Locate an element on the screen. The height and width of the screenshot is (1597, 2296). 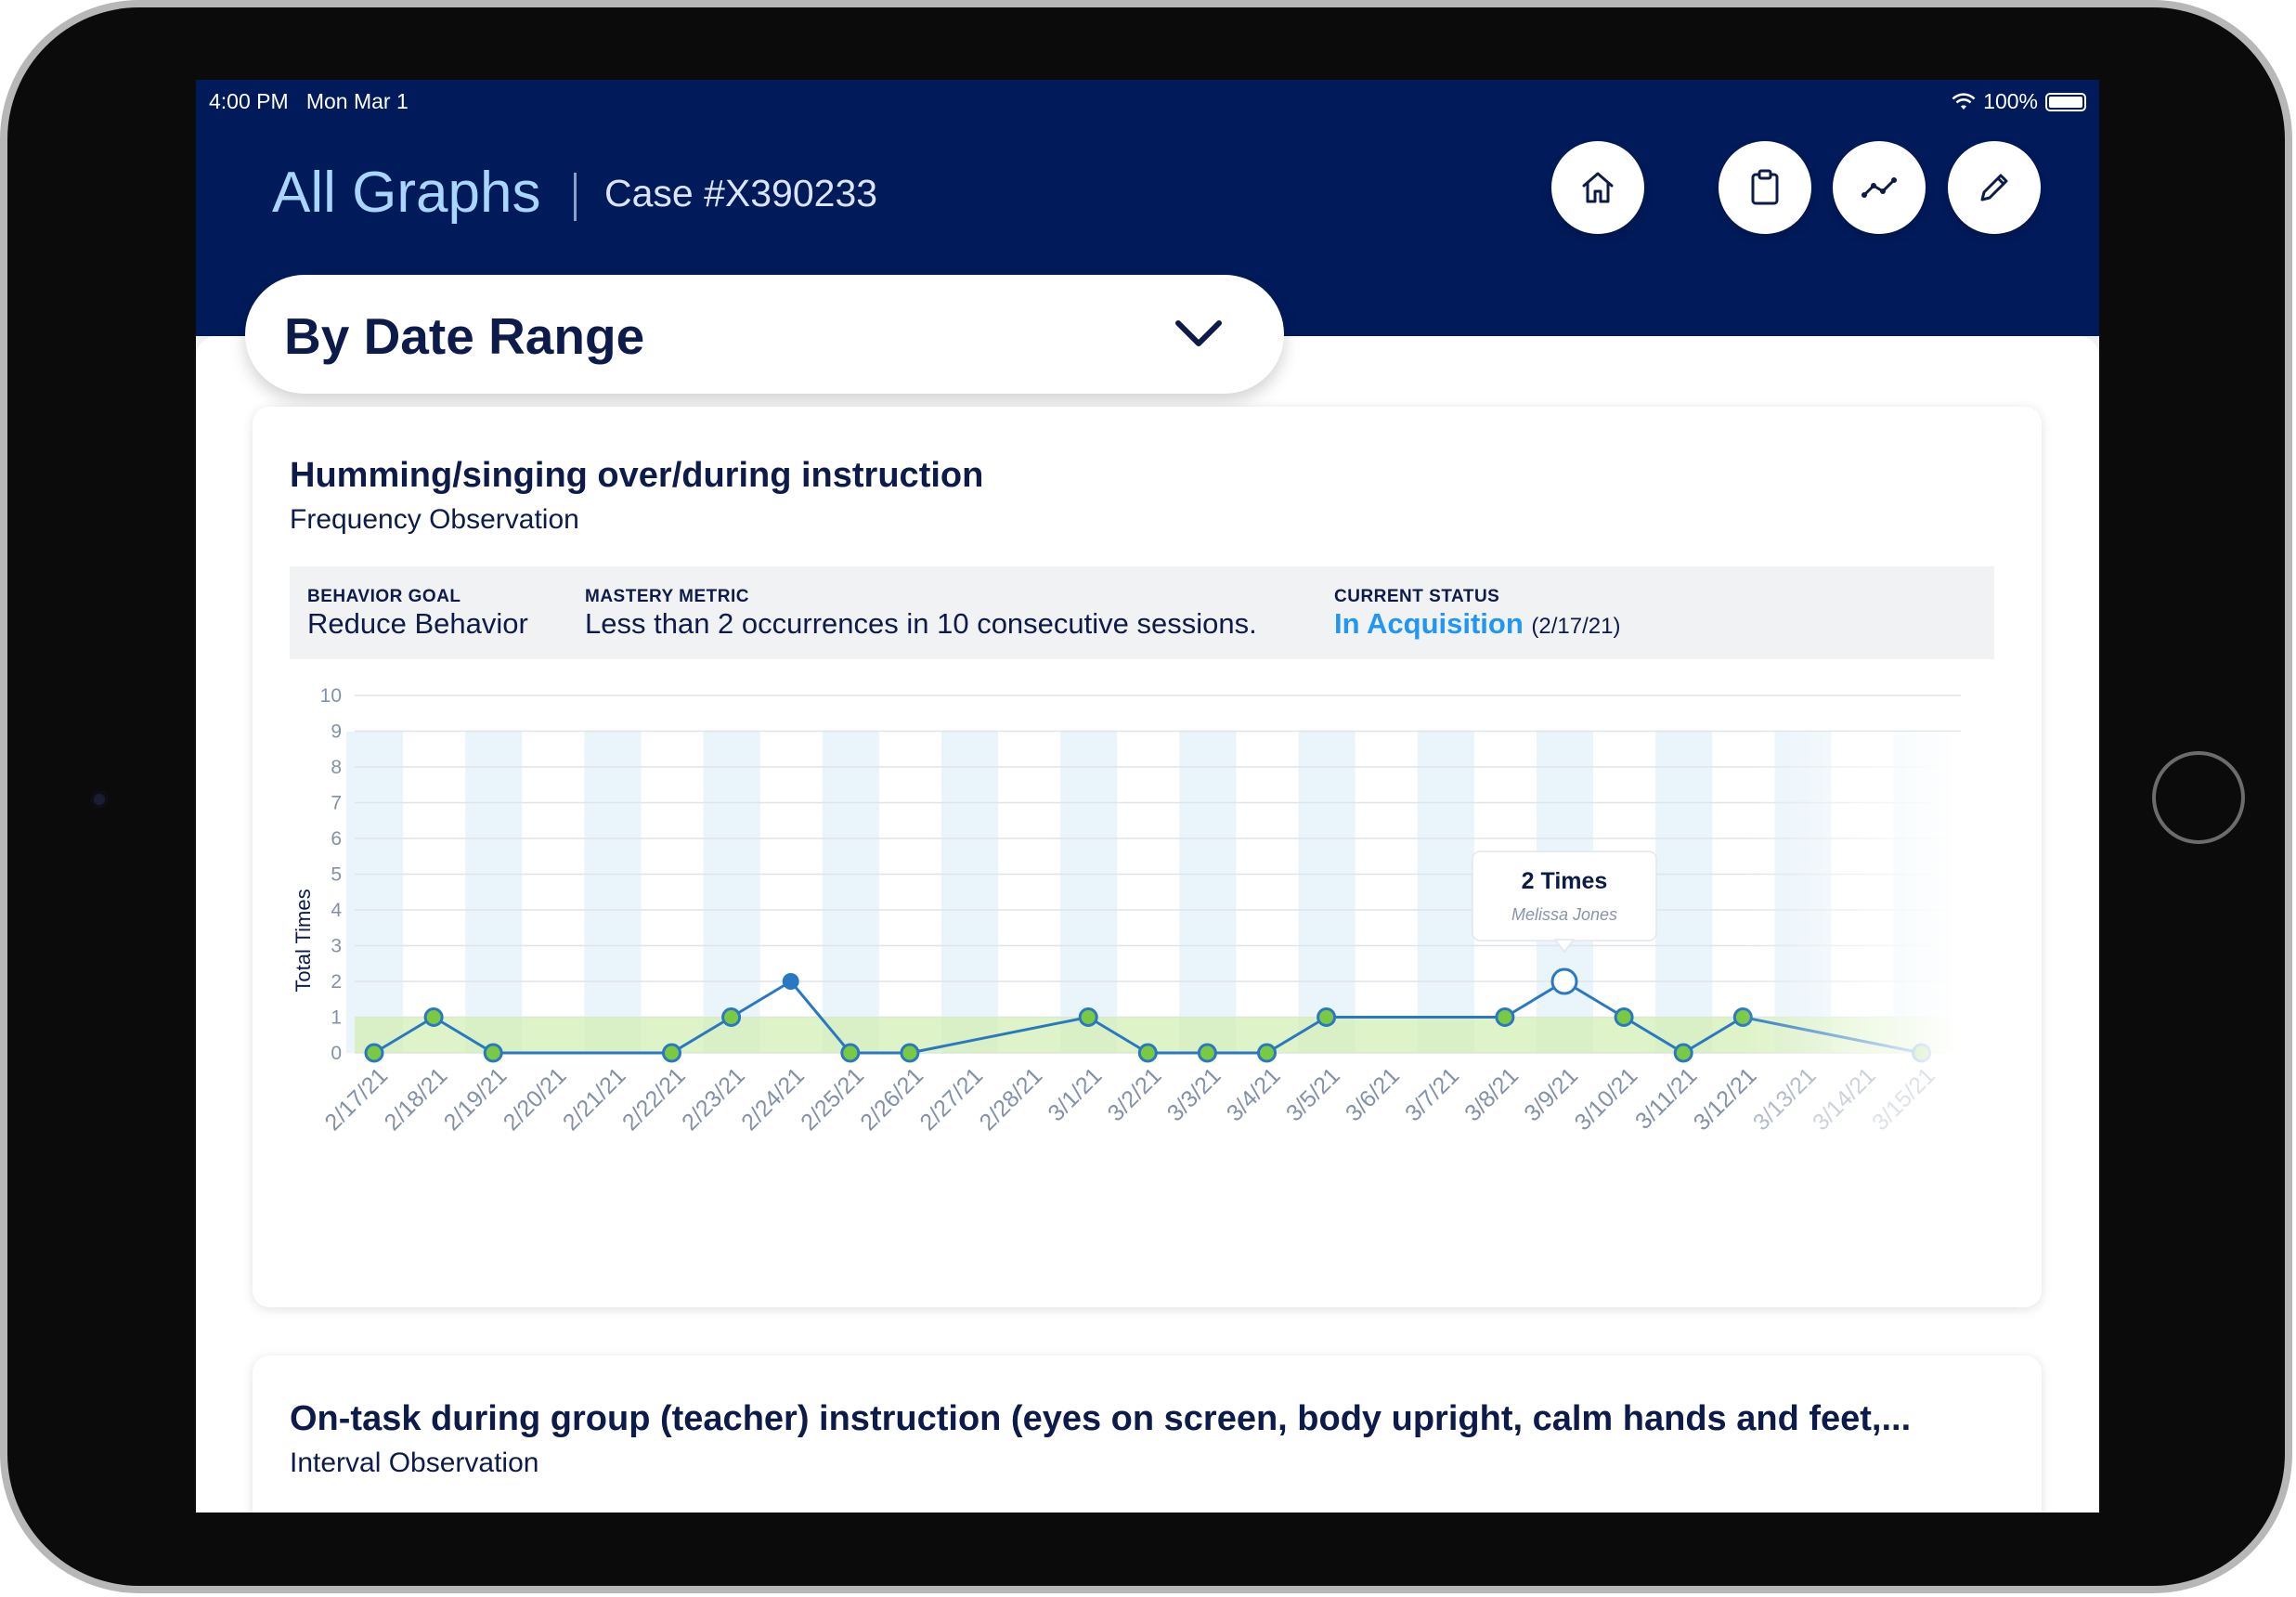
observation-type: Frequency Observation is located at coordinates (434, 519).